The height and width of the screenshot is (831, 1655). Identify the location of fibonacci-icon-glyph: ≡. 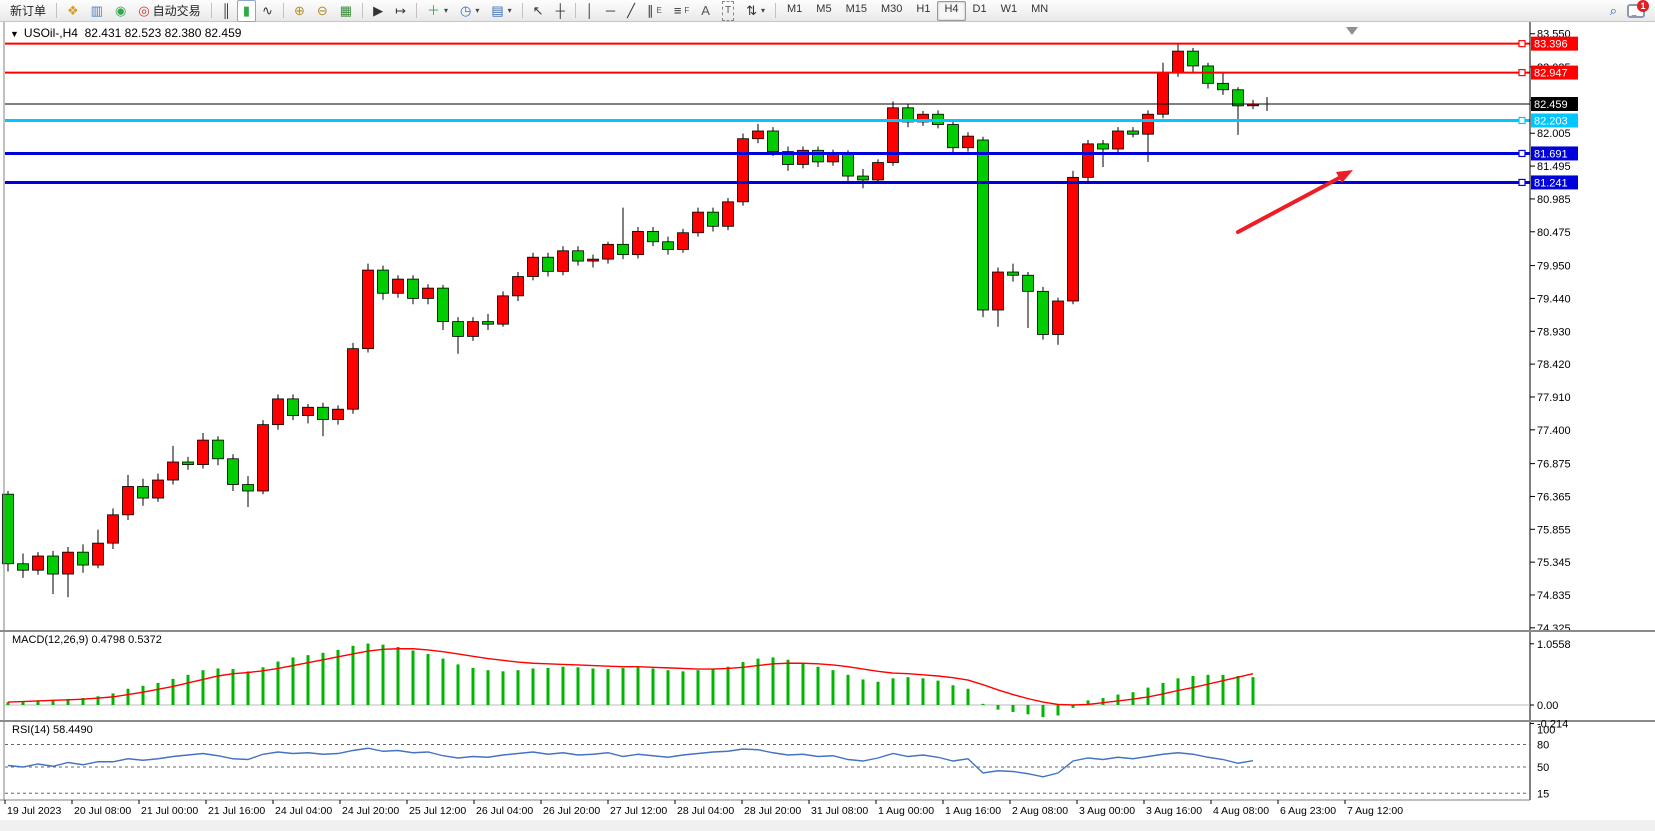
(677, 10).